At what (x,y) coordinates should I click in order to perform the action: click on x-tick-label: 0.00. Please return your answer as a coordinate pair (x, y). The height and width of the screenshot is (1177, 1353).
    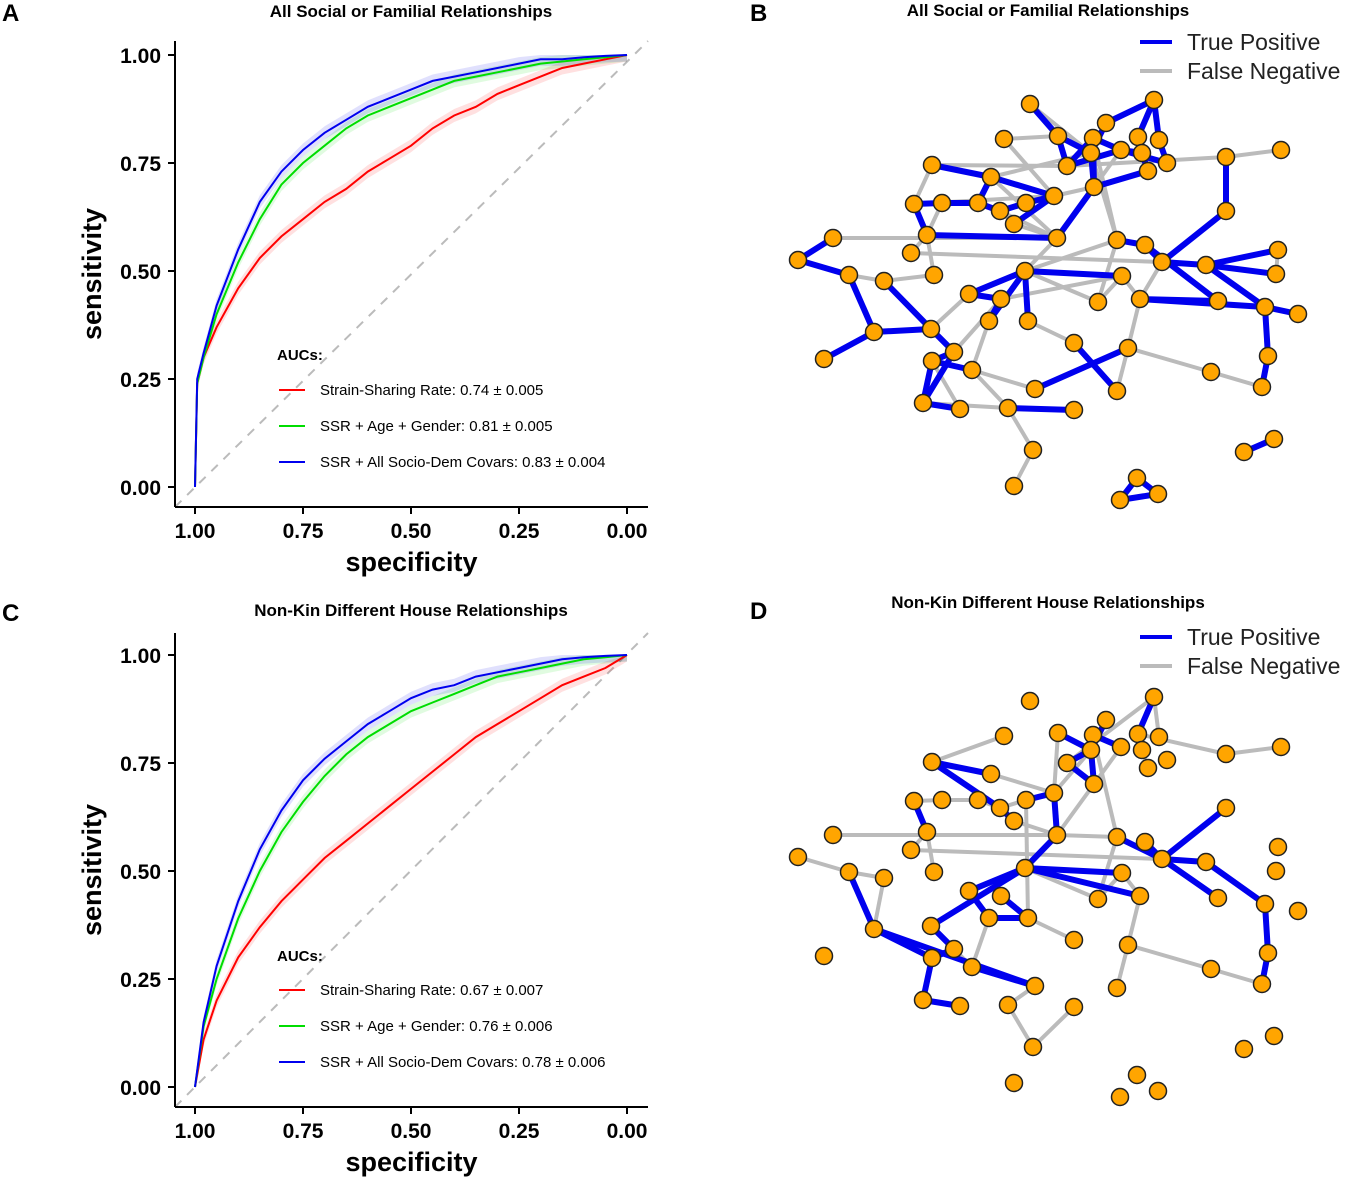
    Looking at the image, I should click on (627, 531).